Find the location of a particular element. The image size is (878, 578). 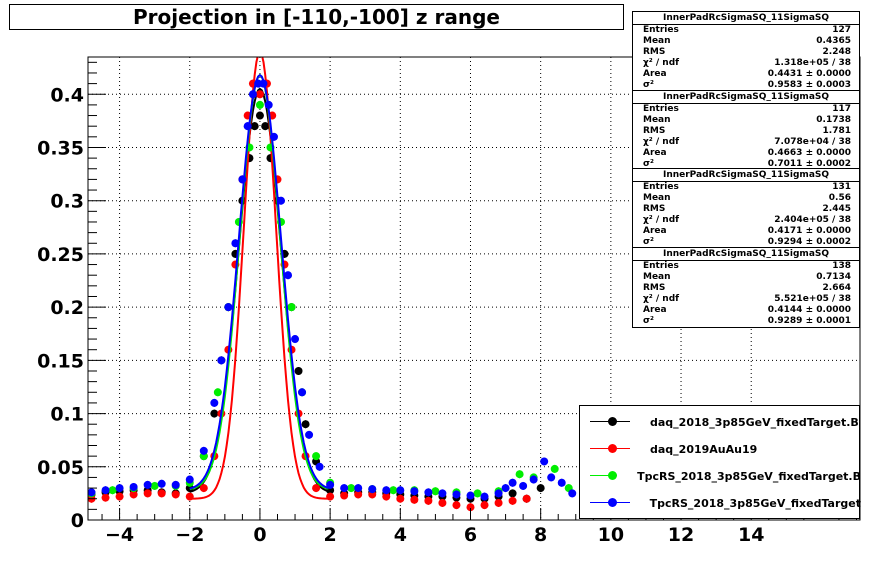

x-tick-label: 6 is located at coordinates (470, 535).